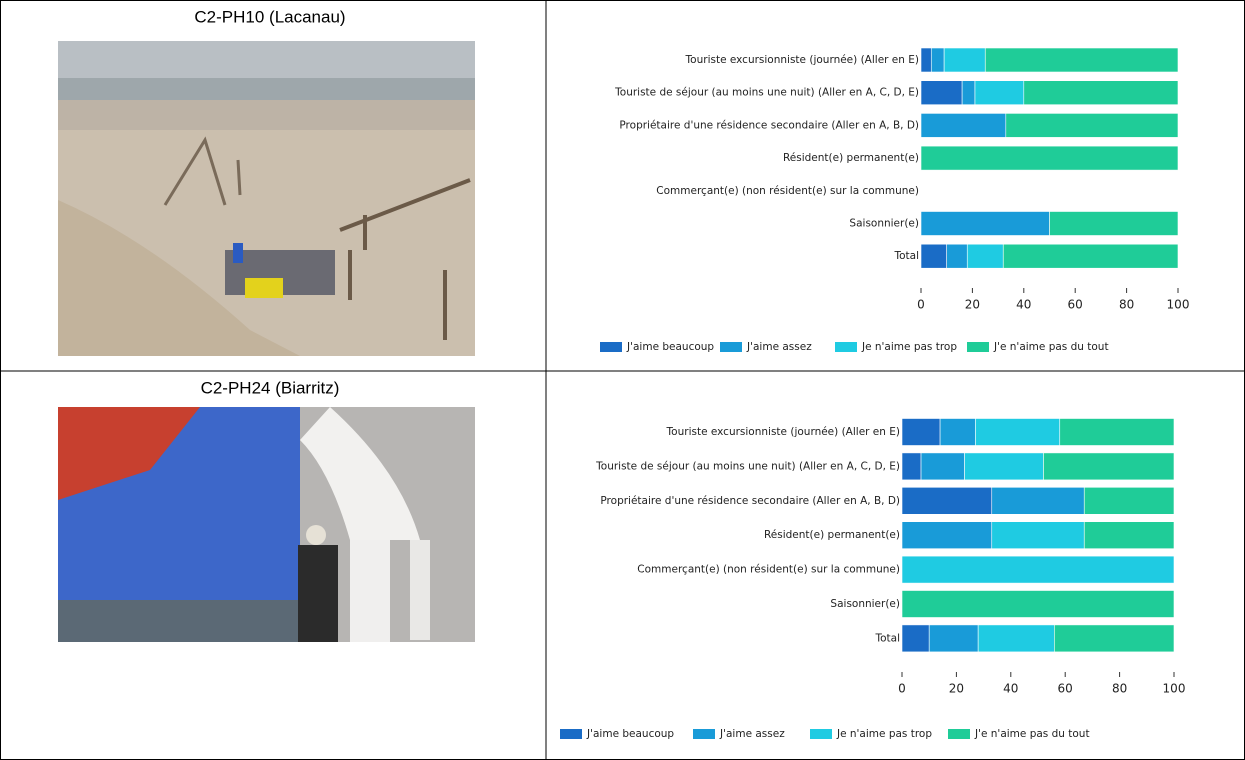 The width and height of the screenshot is (1245, 760). I want to click on row-title: C2-PH10 (Lacanau), so click(269, 16).